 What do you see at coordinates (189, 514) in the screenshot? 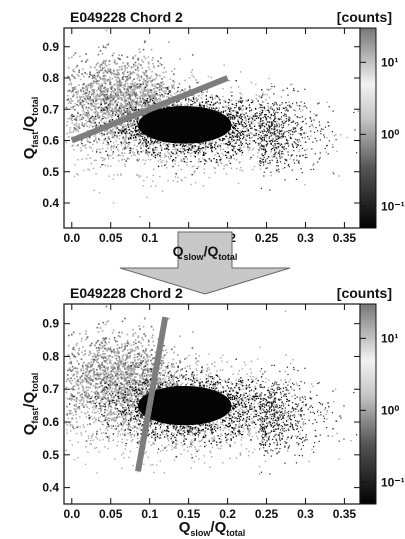
I see `x-tick-label: 0.15` at bounding box center [189, 514].